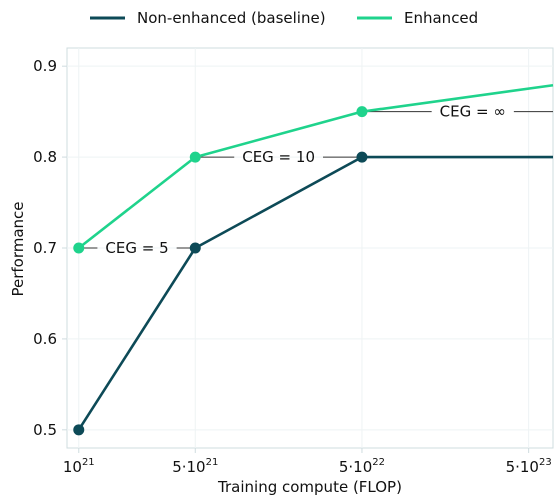 This screenshot has height=497, width=557. I want to click on x-tick-label: 1021, so click(79, 466).